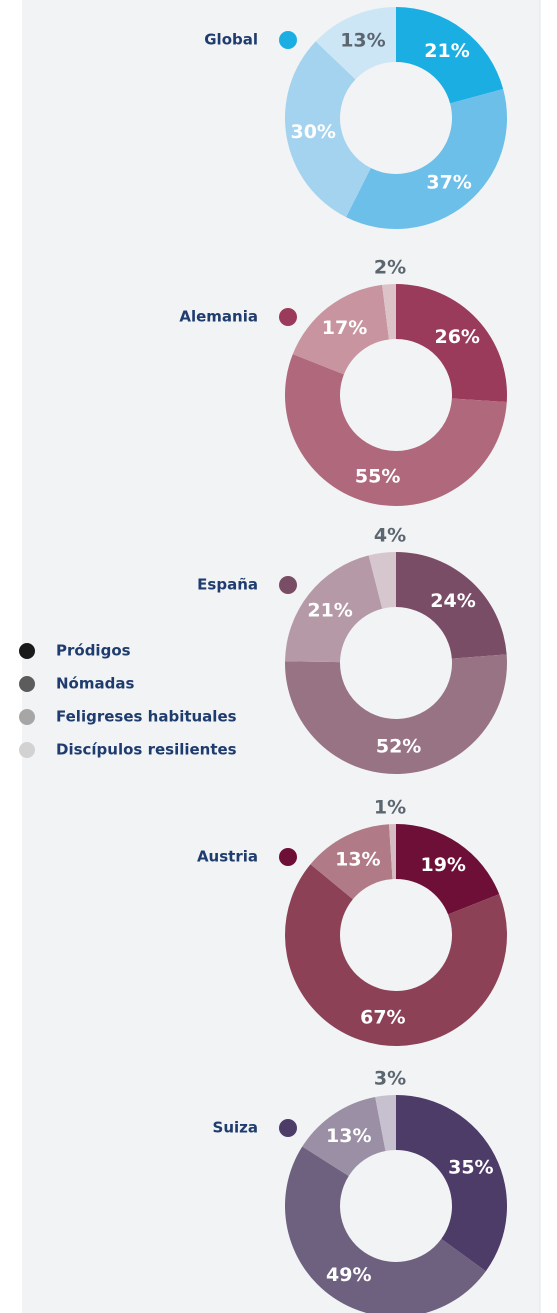 This screenshot has height=1313, width=557. I want to click on chart-title: Alemania, so click(218, 317).